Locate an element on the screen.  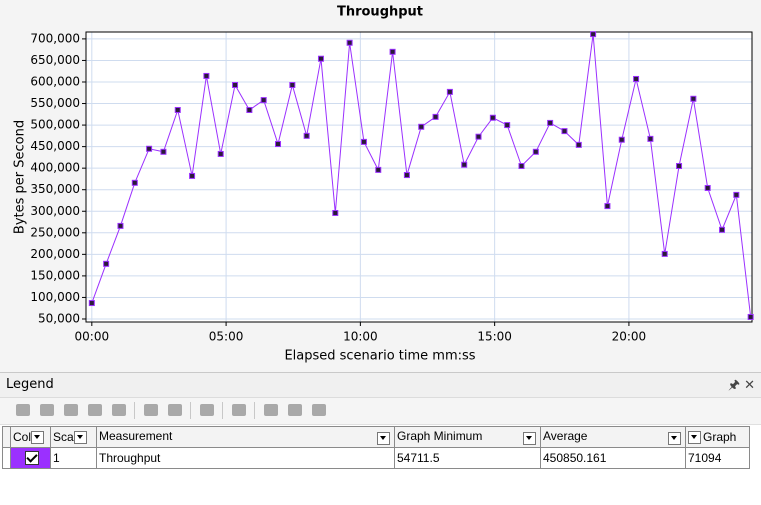
chart-title: Throughput is located at coordinates (380, 12).